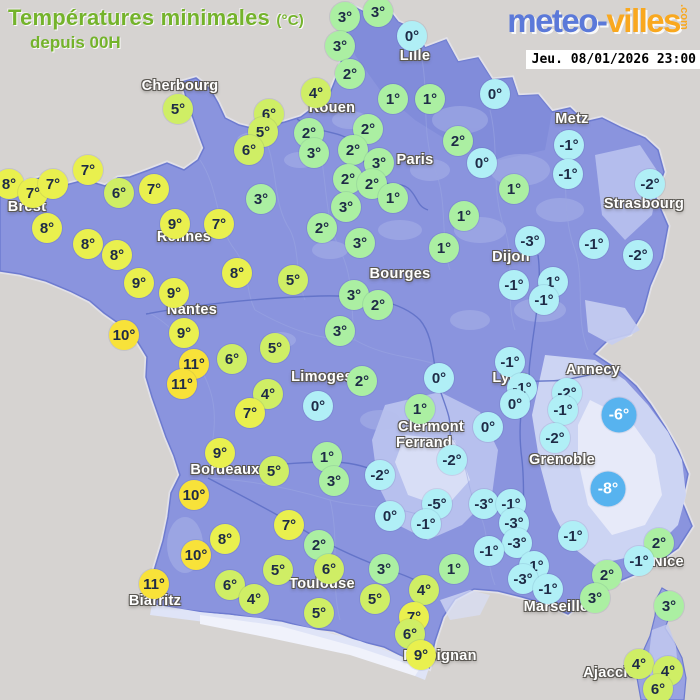 The height and width of the screenshot is (700, 700). I want to click on city-label-biarritz: Biarritz, so click(155, 601).